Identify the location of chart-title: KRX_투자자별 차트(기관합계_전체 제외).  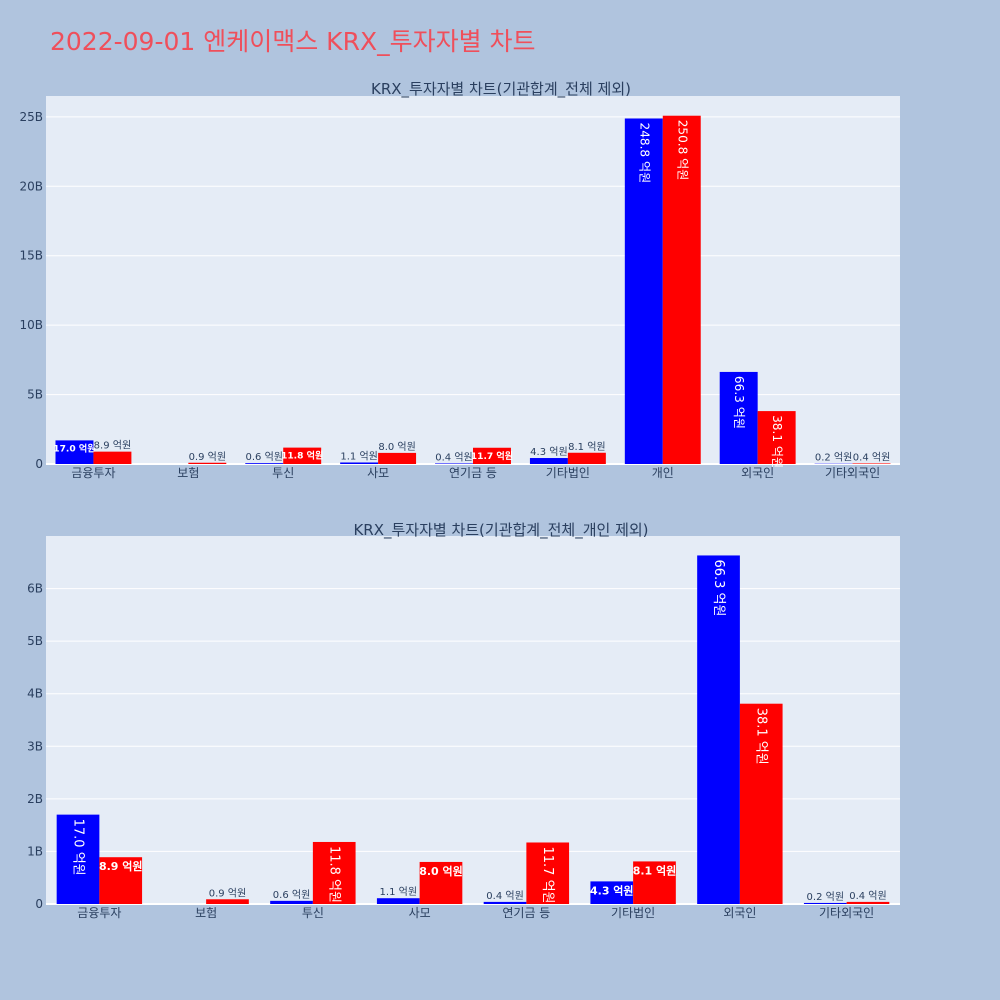
(501, 89).